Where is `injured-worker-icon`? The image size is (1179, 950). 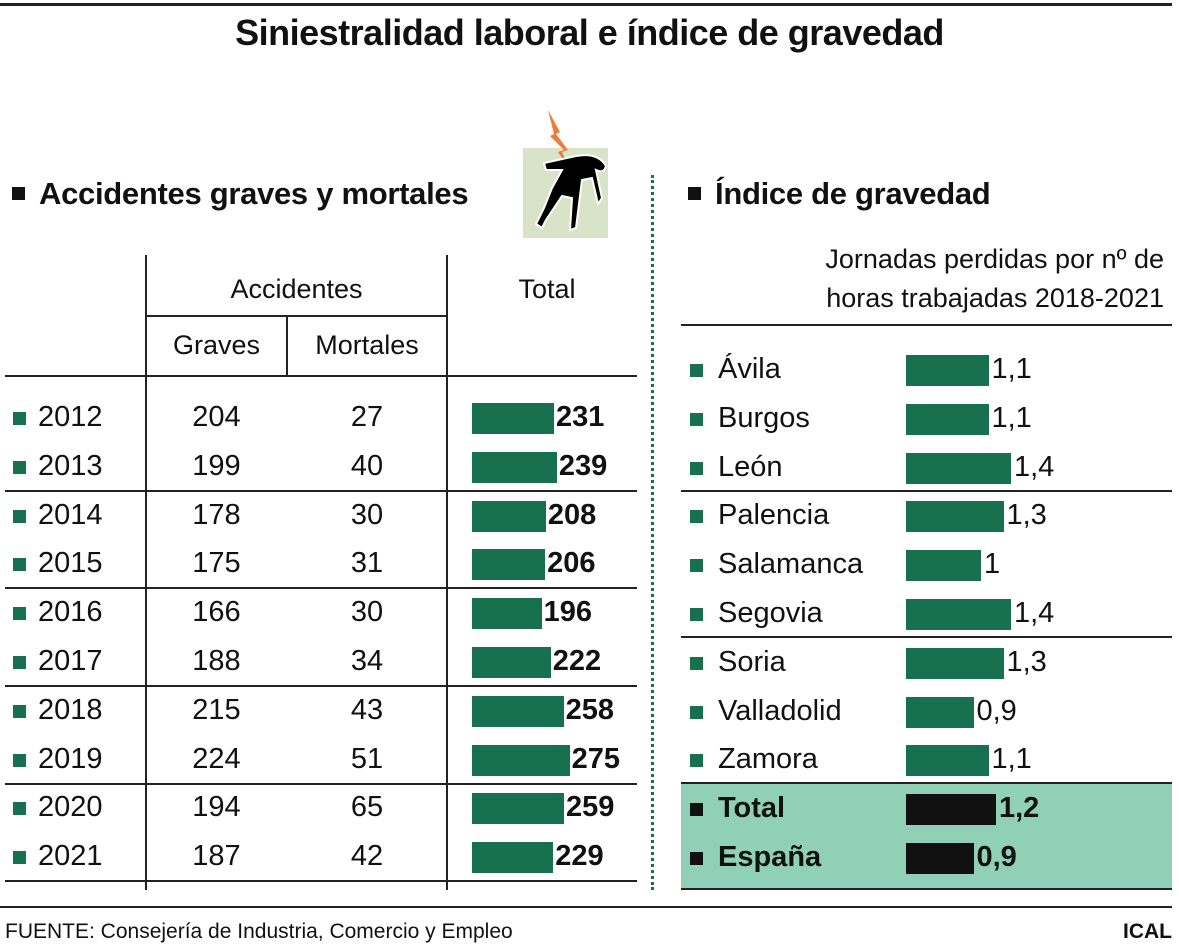
injured-worker-icon is located at coordinates (565, 174).